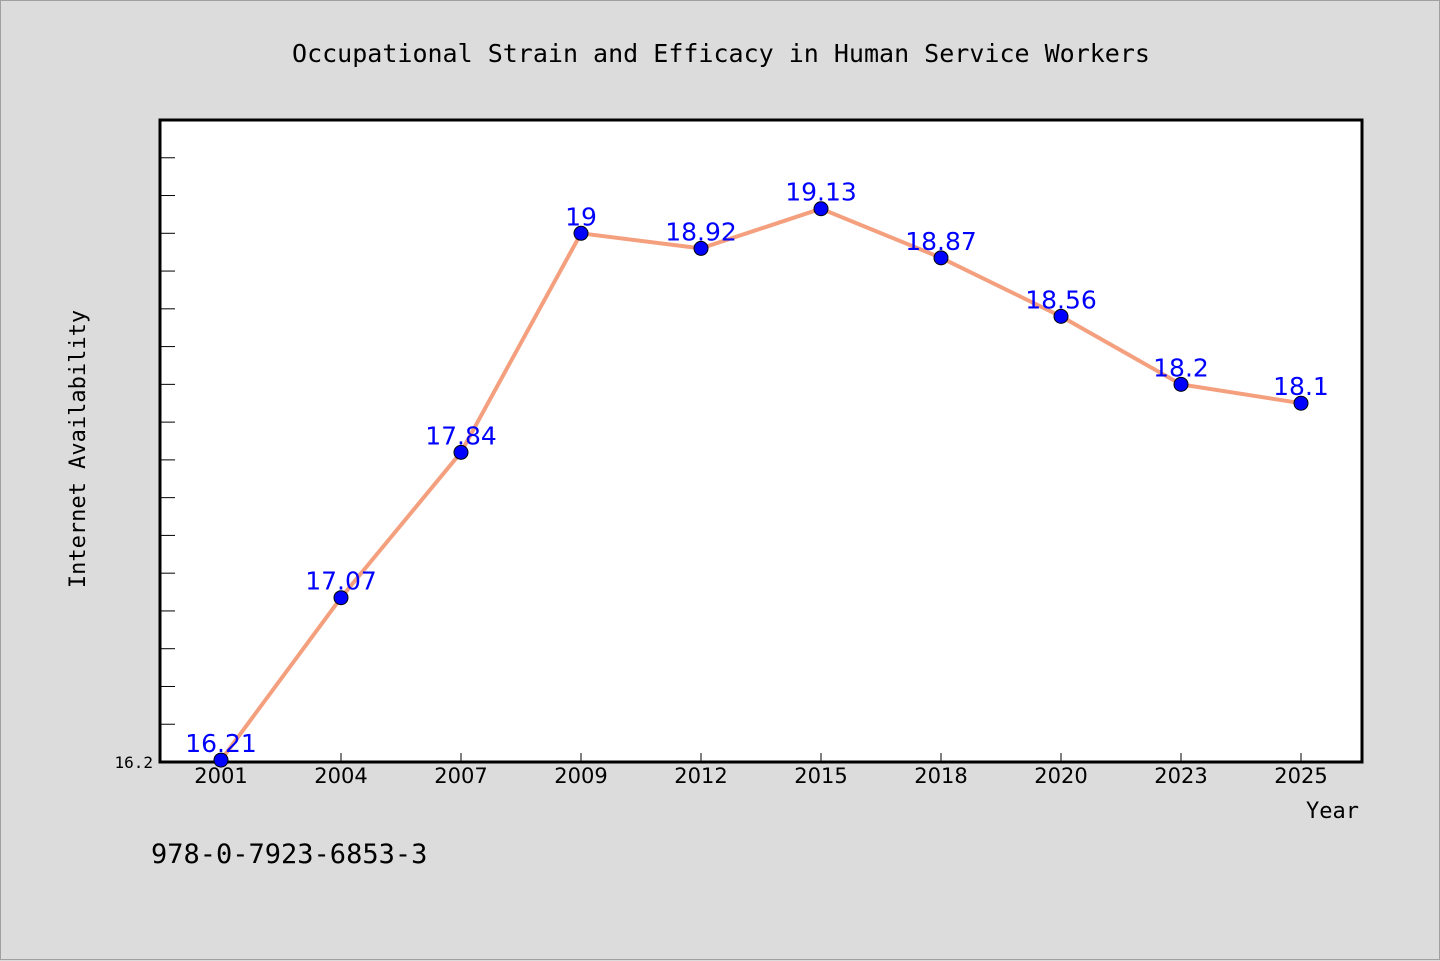 This screenshot has width=1440, height=961. Describe the element at coordinates (78, 449) in the screenshot. I see `y-axis-label: Internet Availability` at that location.